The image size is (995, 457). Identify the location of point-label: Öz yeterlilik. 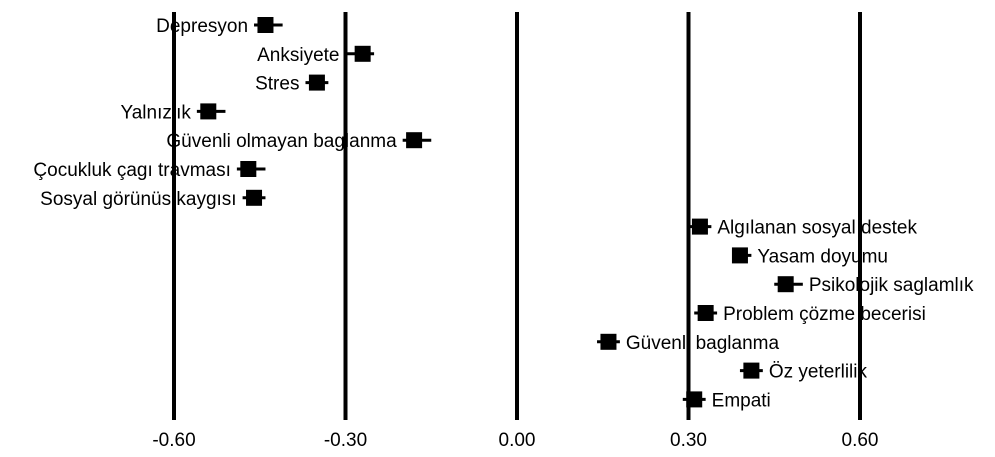
(818, 372).